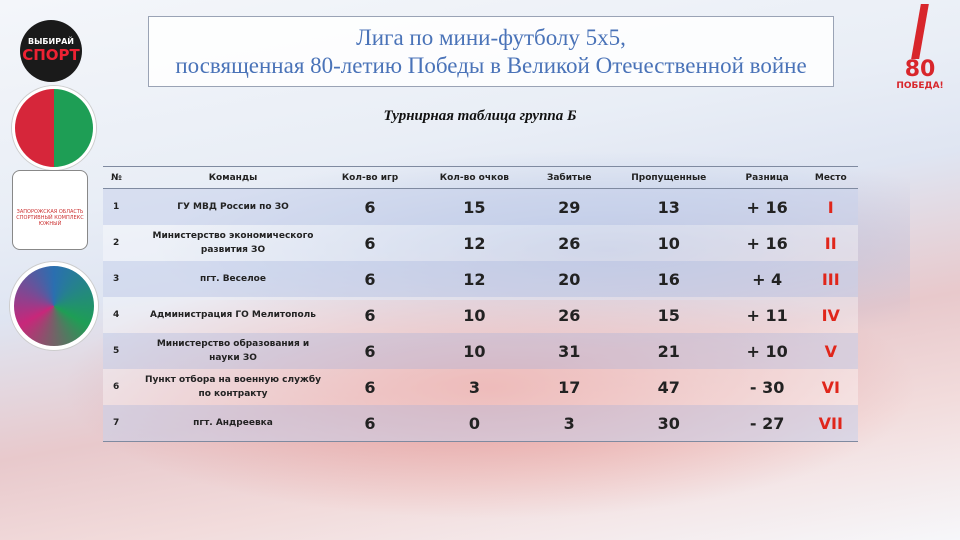  What do you see at coordinates (123, 279) in the screenshot?
I see `cell-number: 3` at bounding box center [123, 279].